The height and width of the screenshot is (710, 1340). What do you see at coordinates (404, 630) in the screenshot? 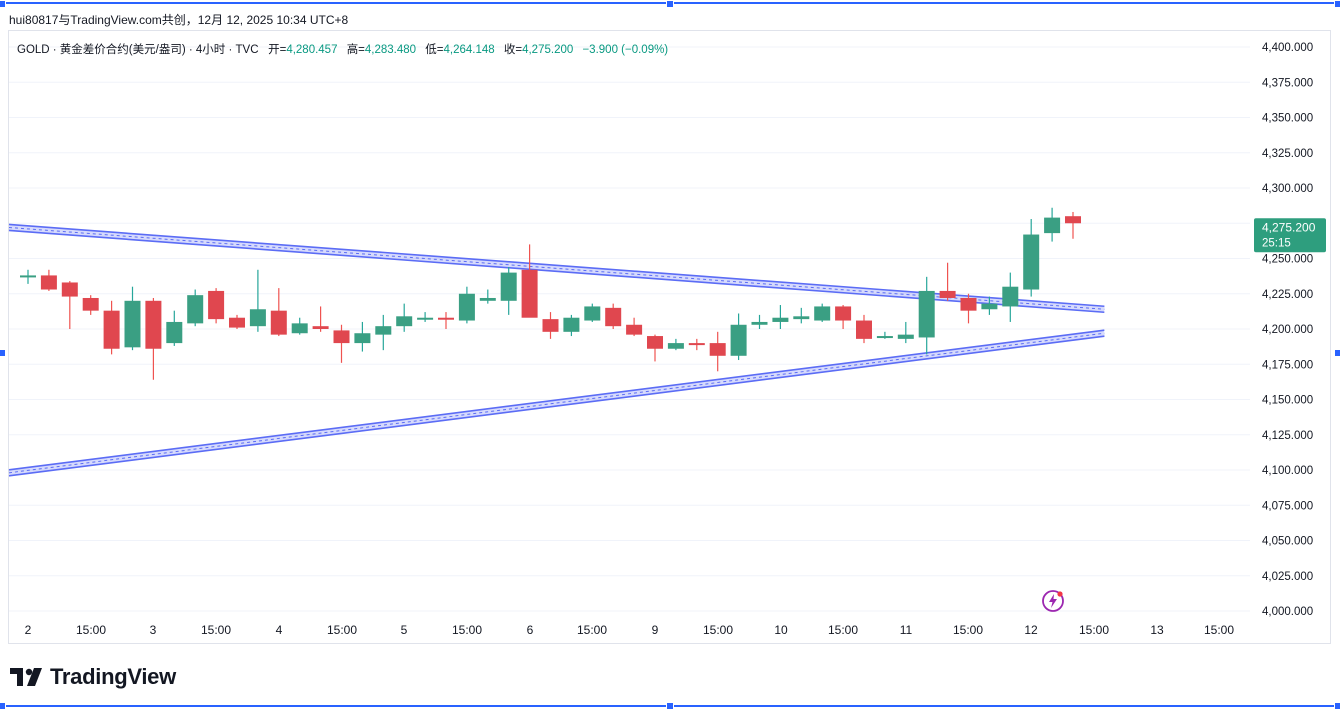
I see `x-tick-label: 5` at bounding box center [404, 630].